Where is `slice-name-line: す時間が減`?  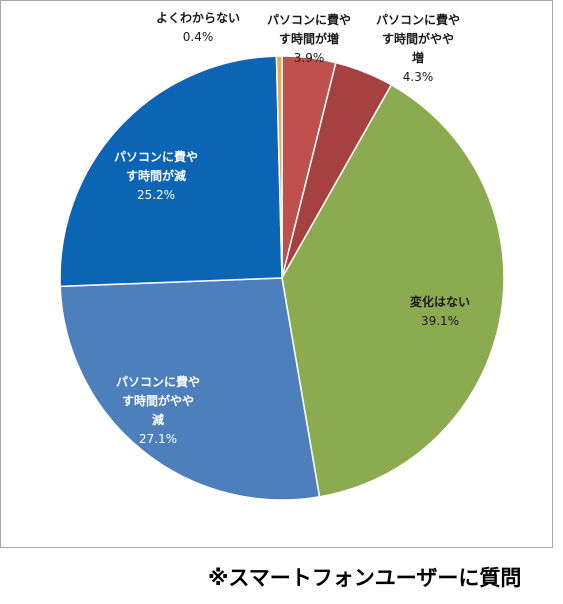 slice-name-line: す時間が減 is located at coordinates (156, 175).